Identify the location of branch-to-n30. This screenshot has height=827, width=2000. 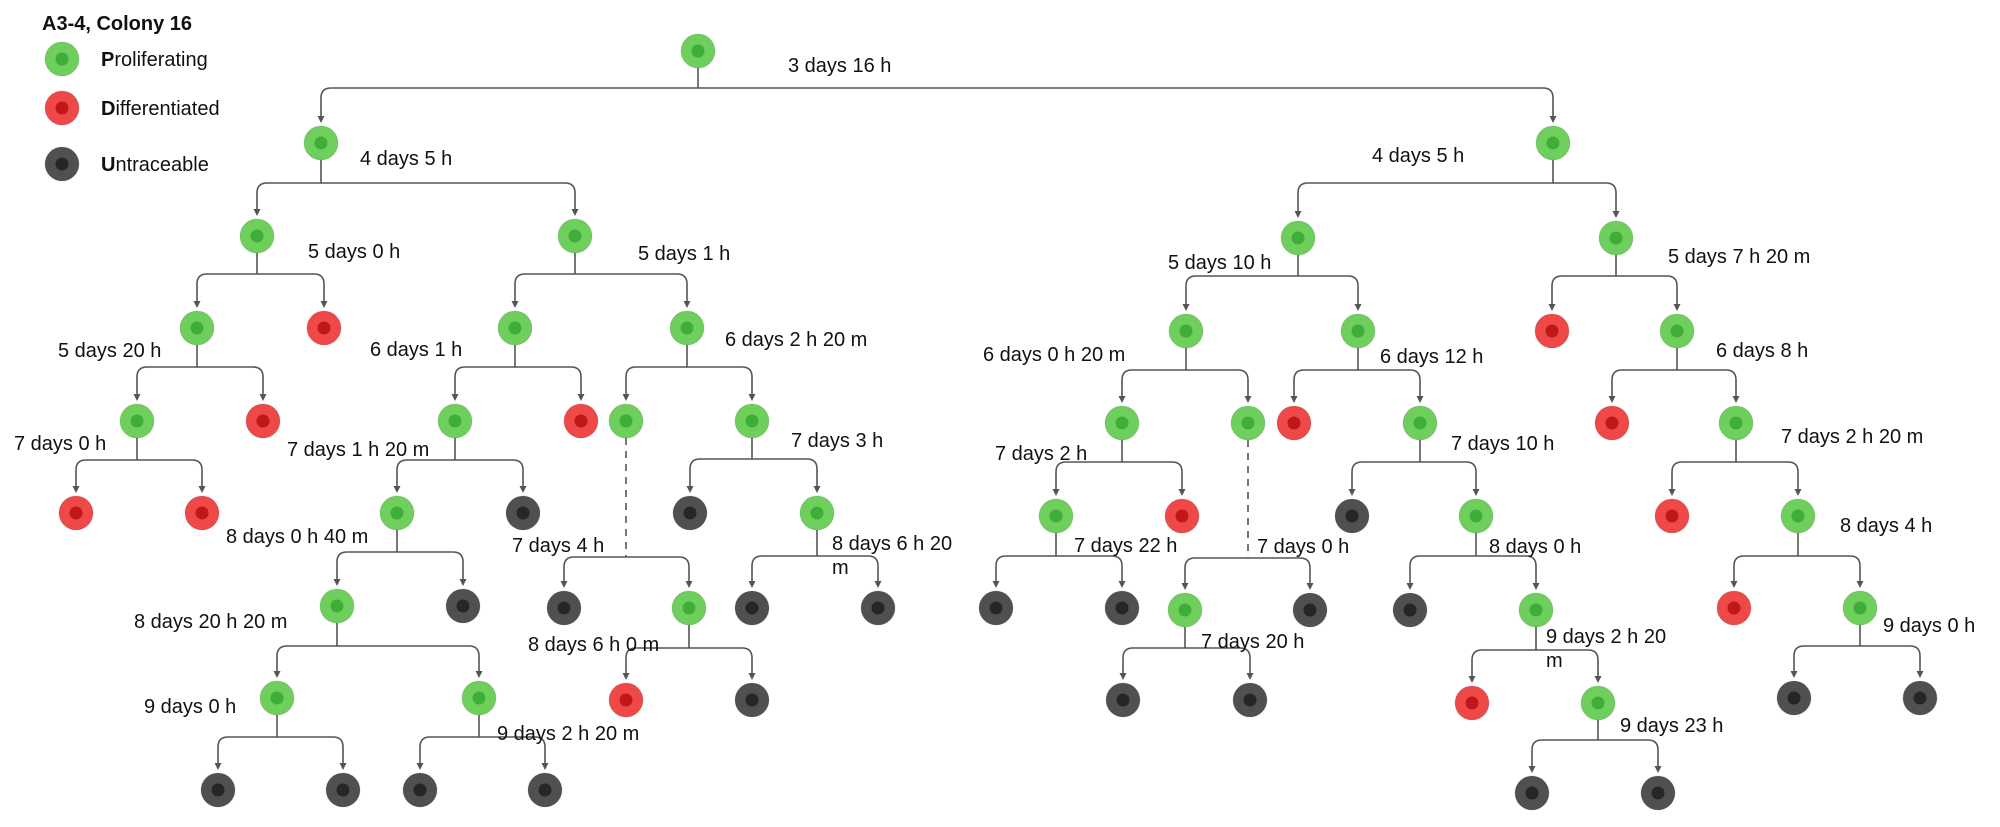
(721, 660).